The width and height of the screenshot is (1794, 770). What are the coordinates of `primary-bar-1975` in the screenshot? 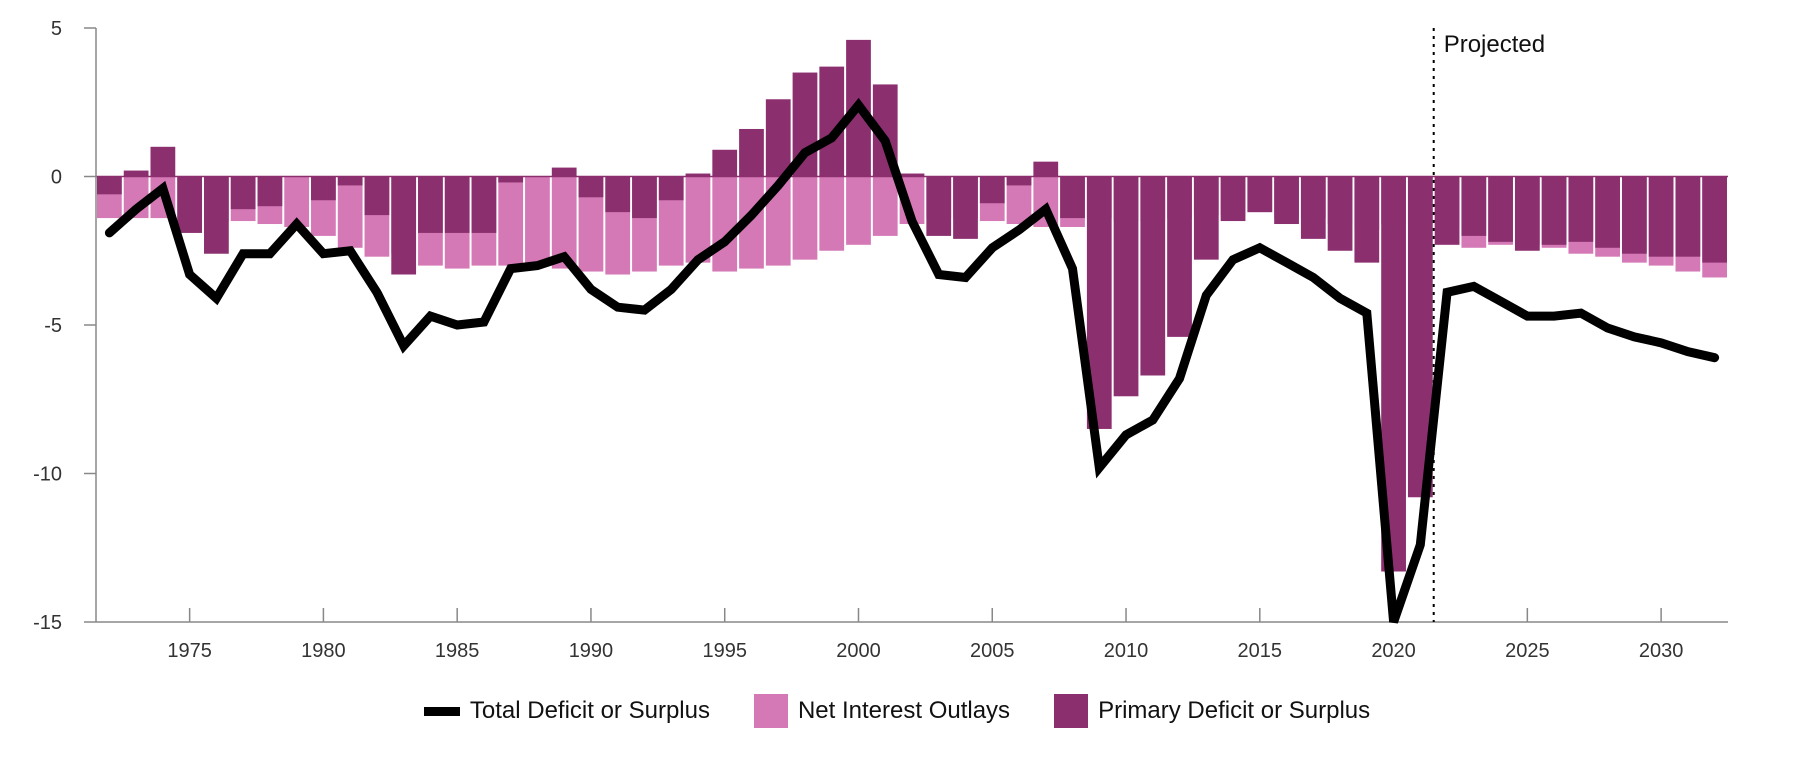 It's located at (190, 204).